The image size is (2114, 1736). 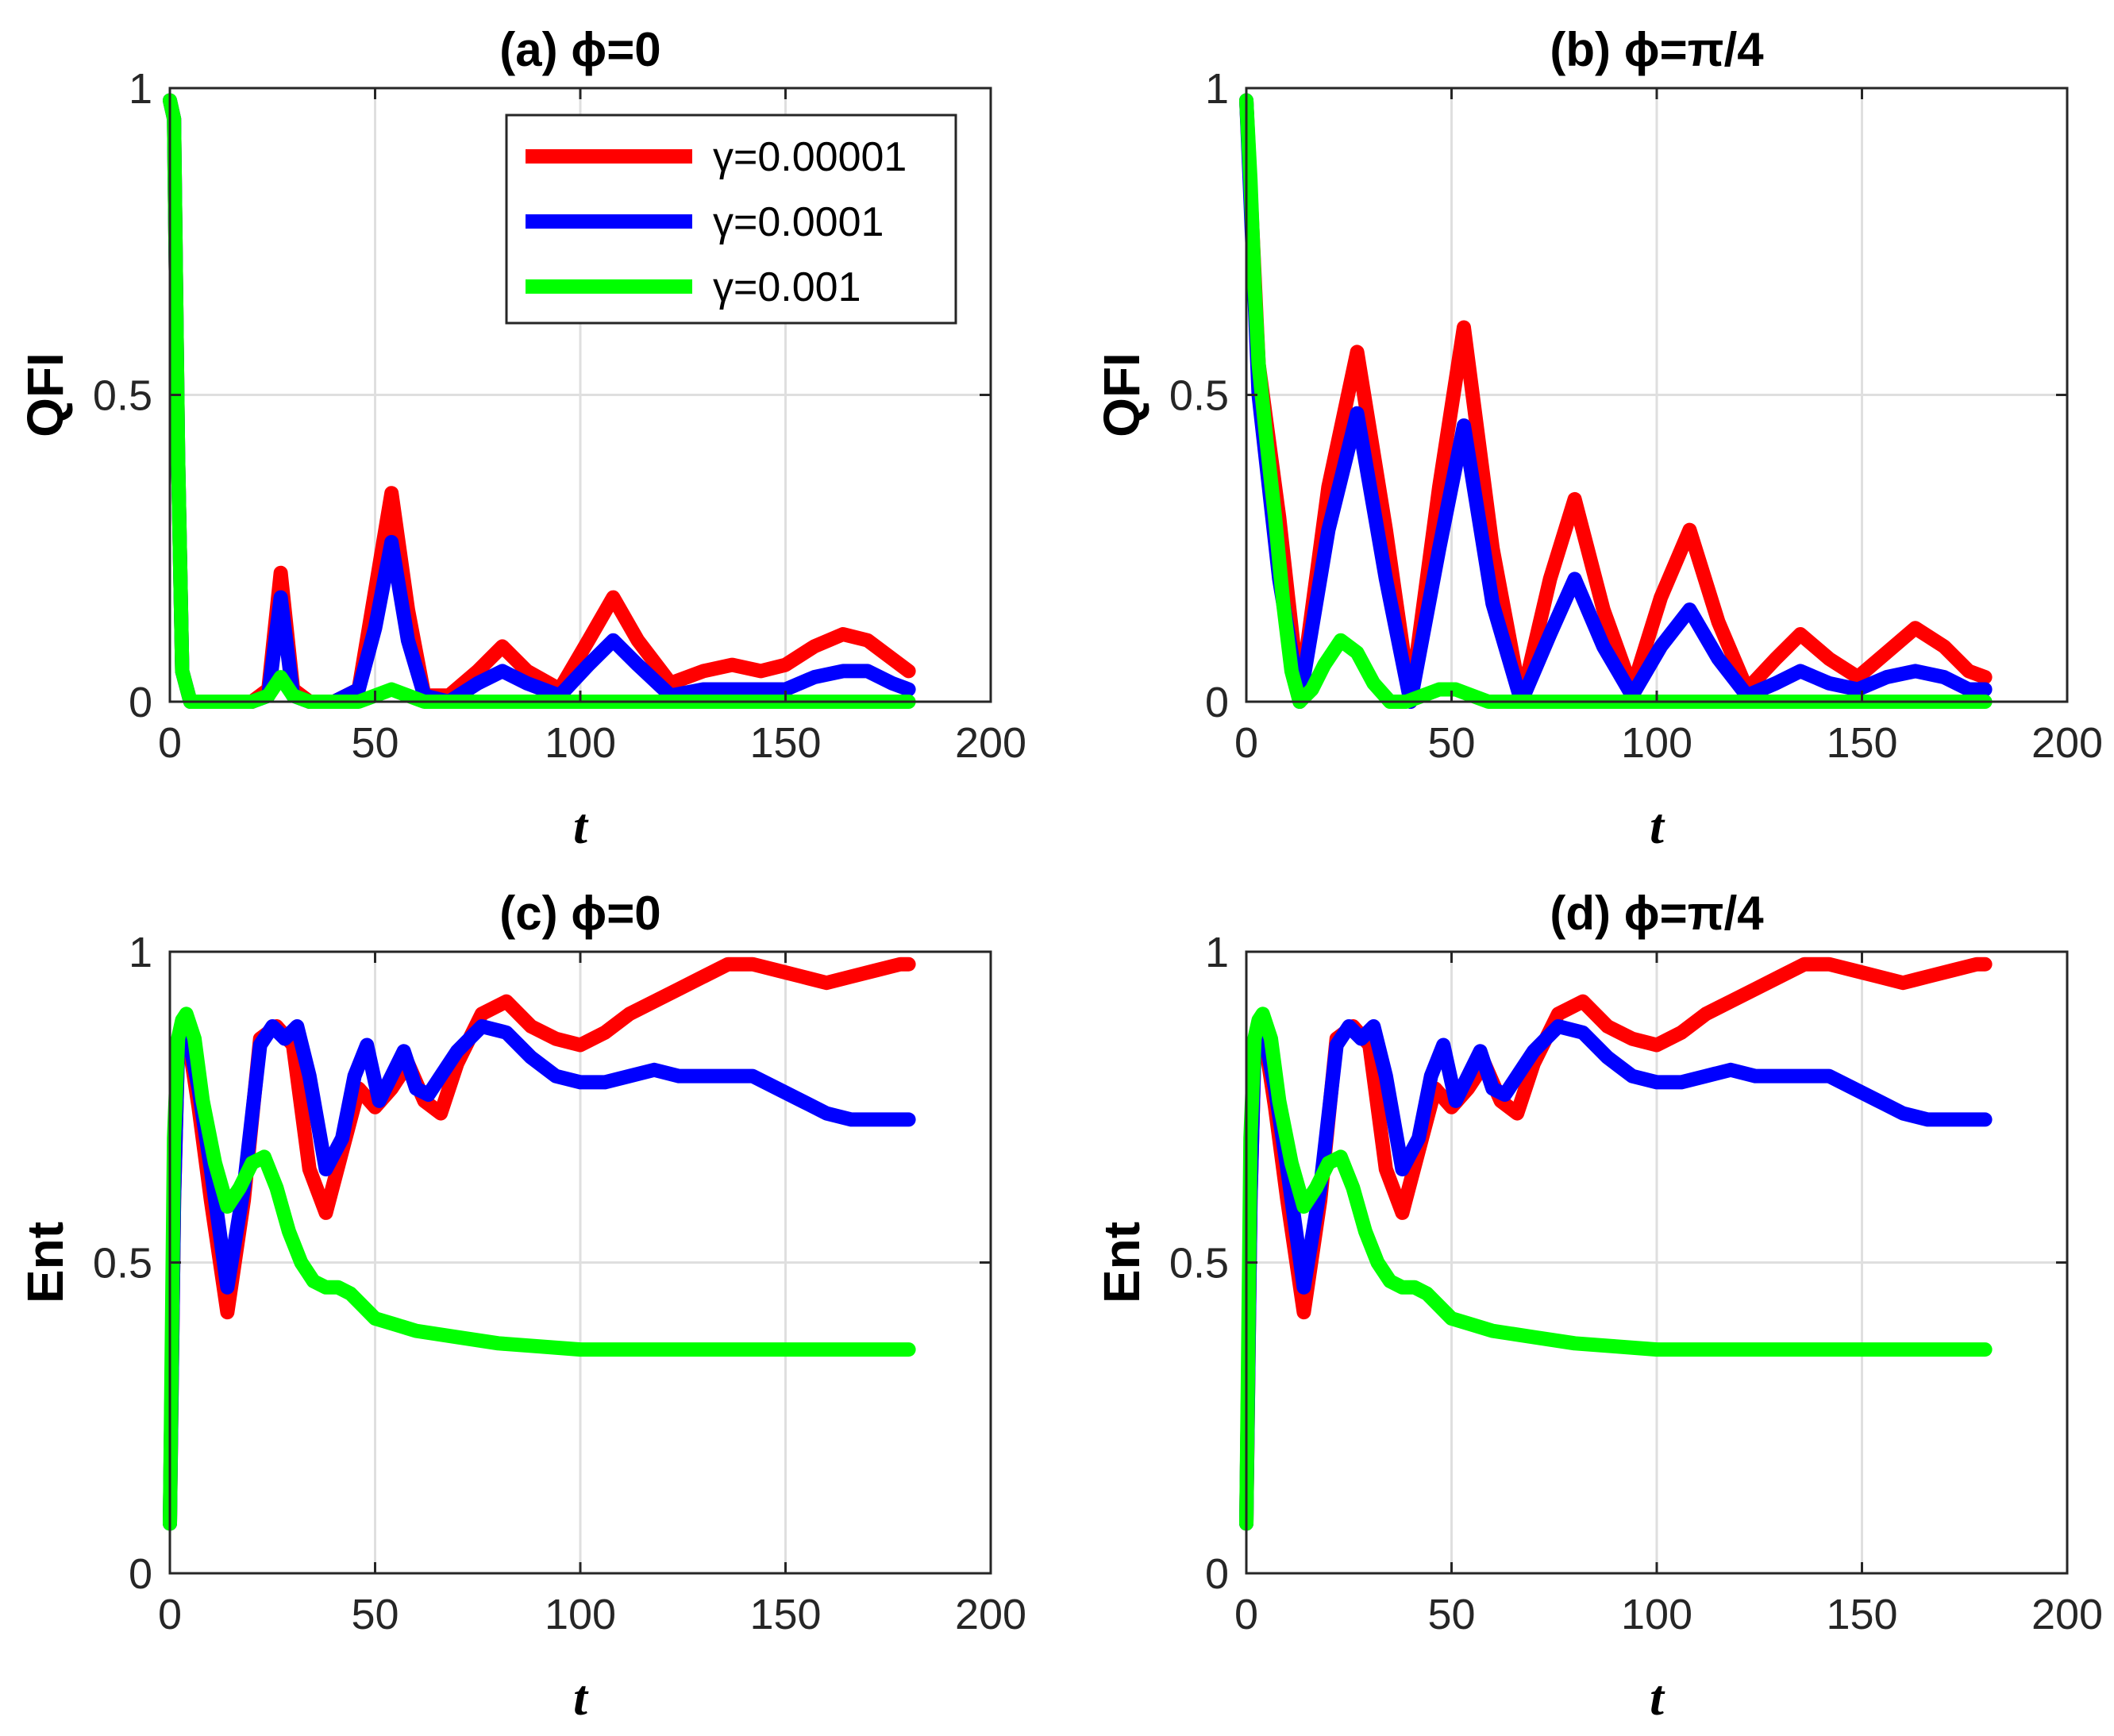 I want to click on chart-title: (b) ϕ=π/4, so click(x=1657, y=49).